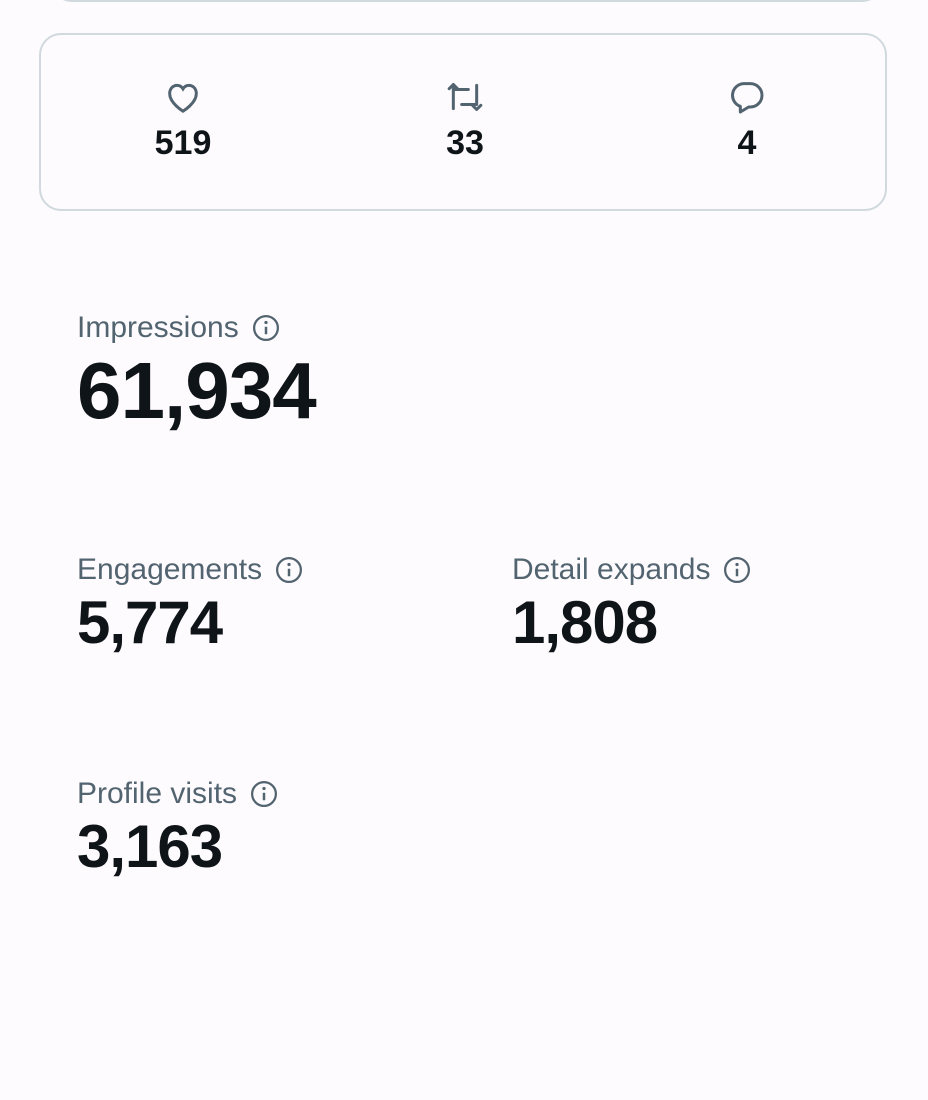  I want to click on metric: Profile visits 3,163, so click(178, 829).